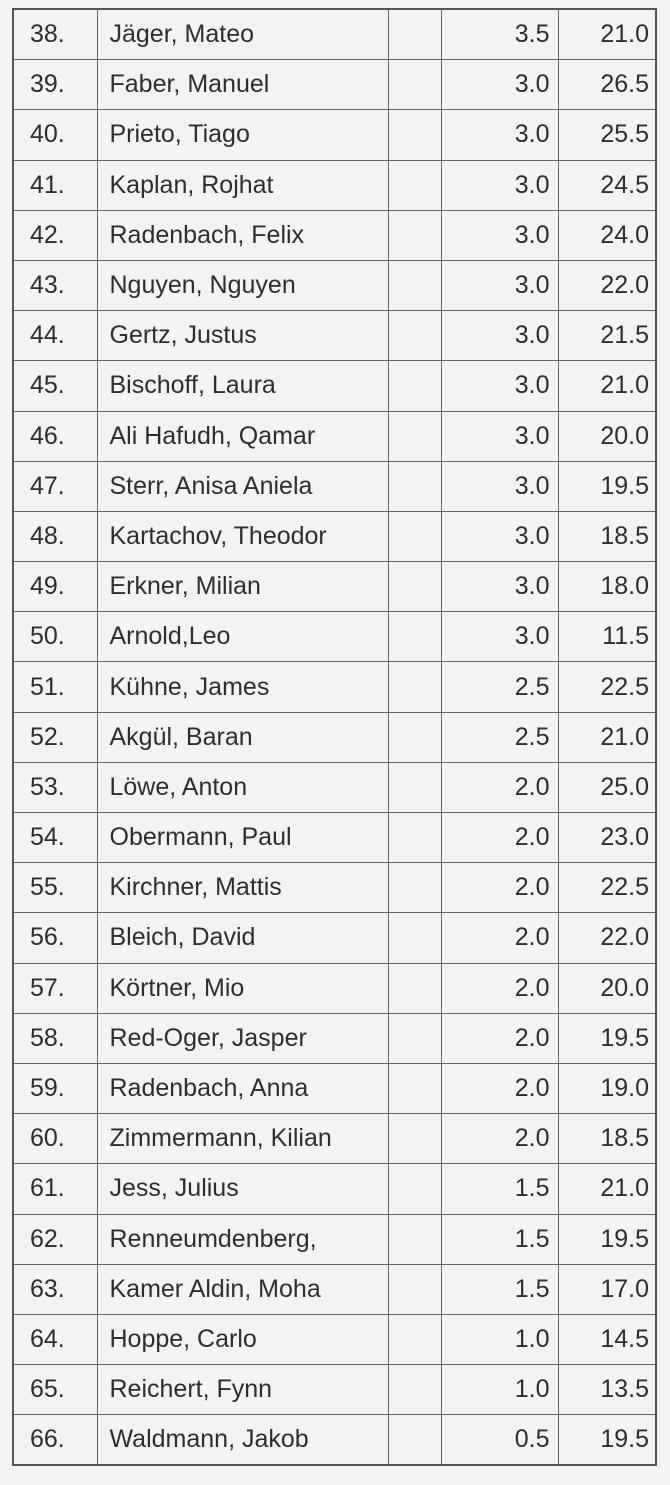 The image size is (670, 1485). Describe the element at coordinates (242, 34) in the screenshot. I see `name-cell: Jäger, Mateo` at that location.